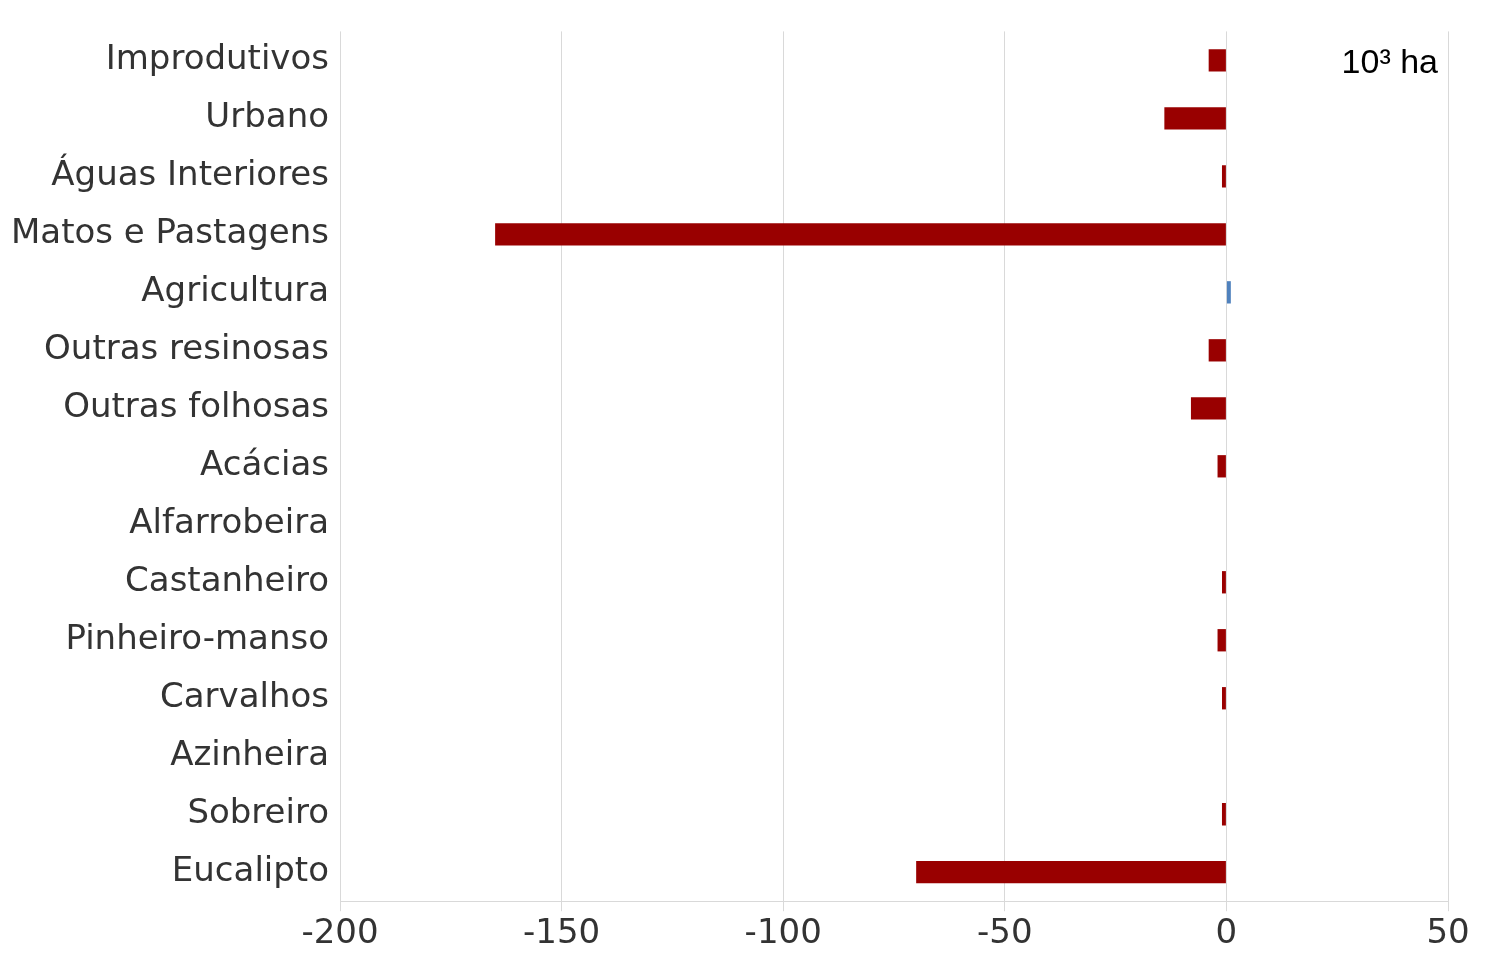  What do you see at coordinates (562, 931) in the screenshot?
I see `x-tick-label: -150` at bounding box center [562, 931].